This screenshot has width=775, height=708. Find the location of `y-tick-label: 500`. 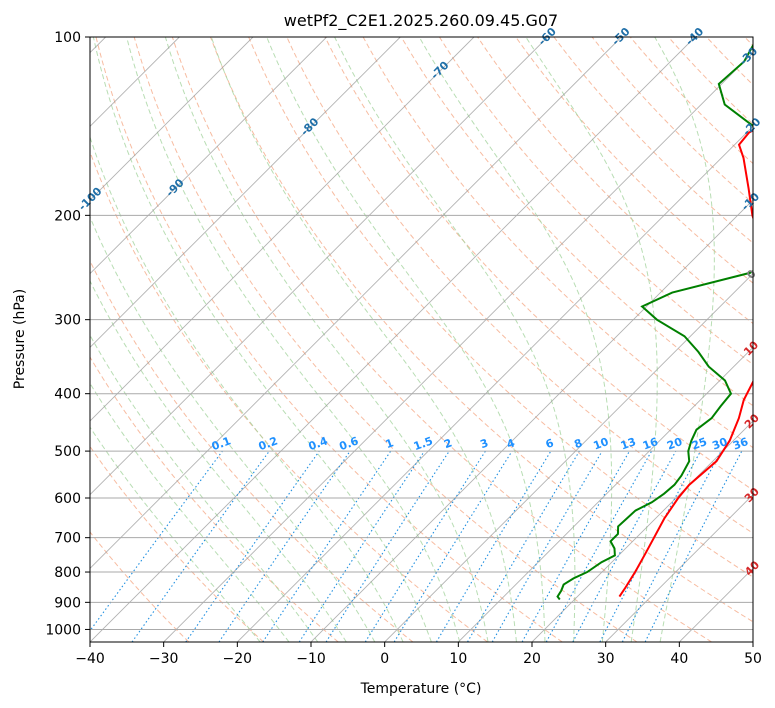

y-tick-label: 500 is located at coordinates (67, 452).